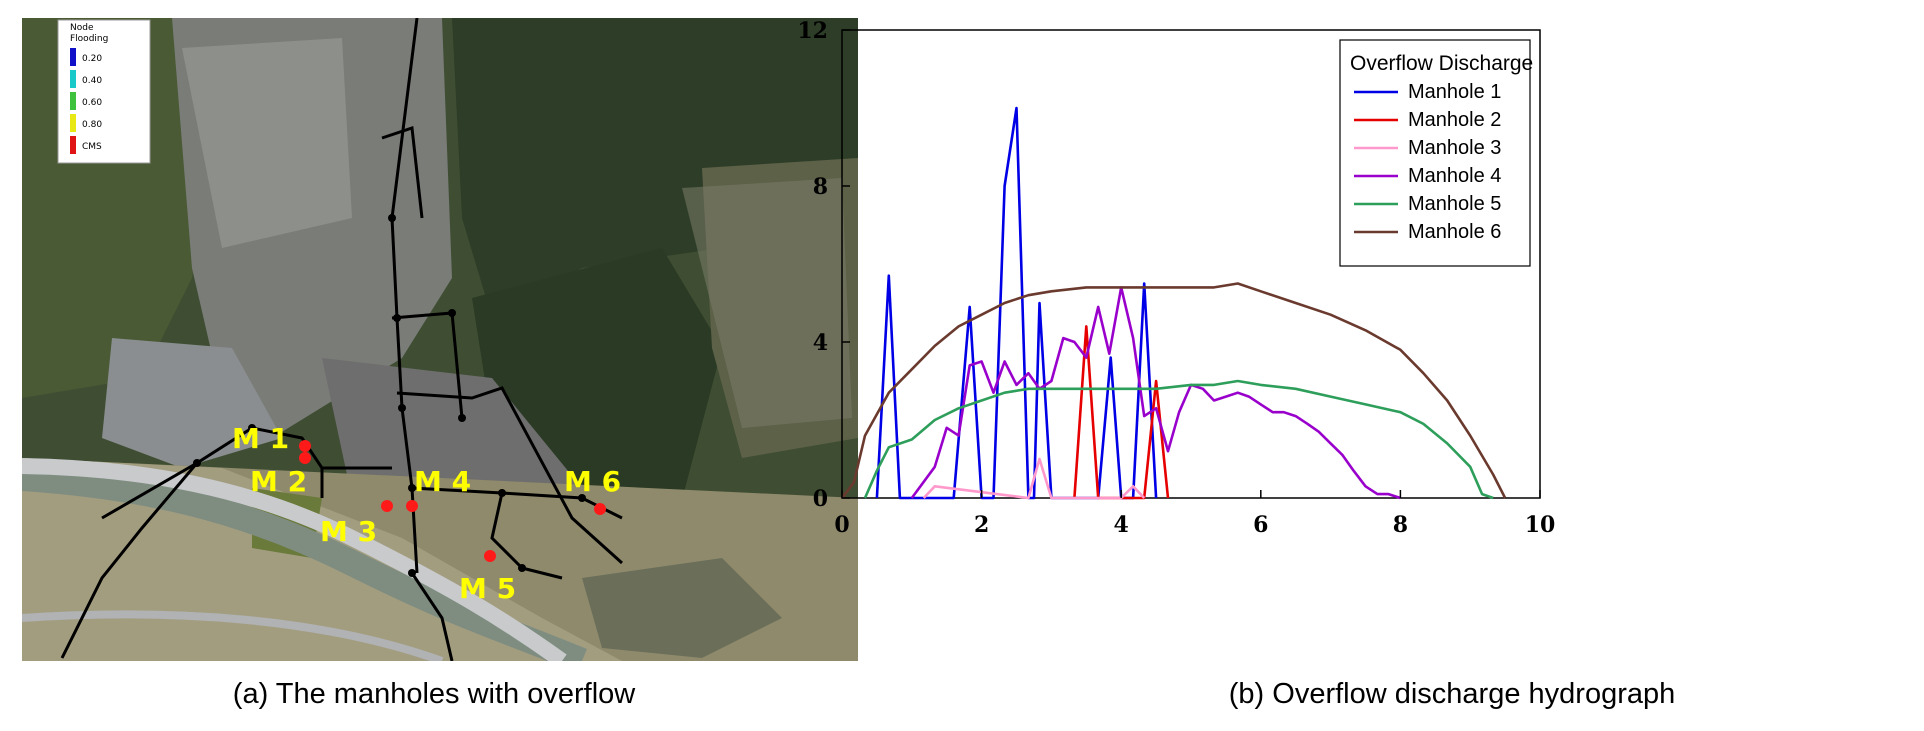 The width and height of the screenshot is (1924, 731). Describe the element at coordinates (820, 499) in the screenshot. I see `y-tick-label-0: 0` at that location.